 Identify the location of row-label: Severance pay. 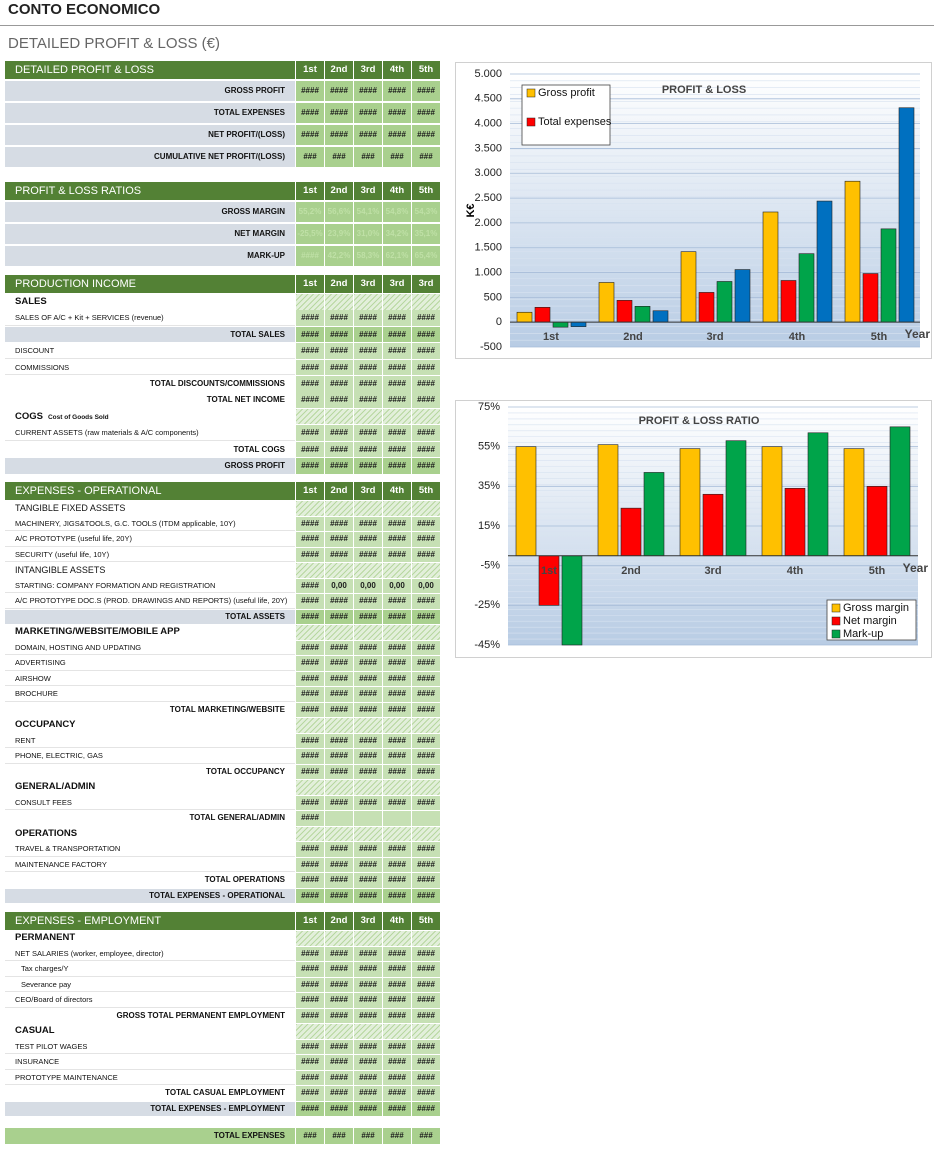
(150, 985).